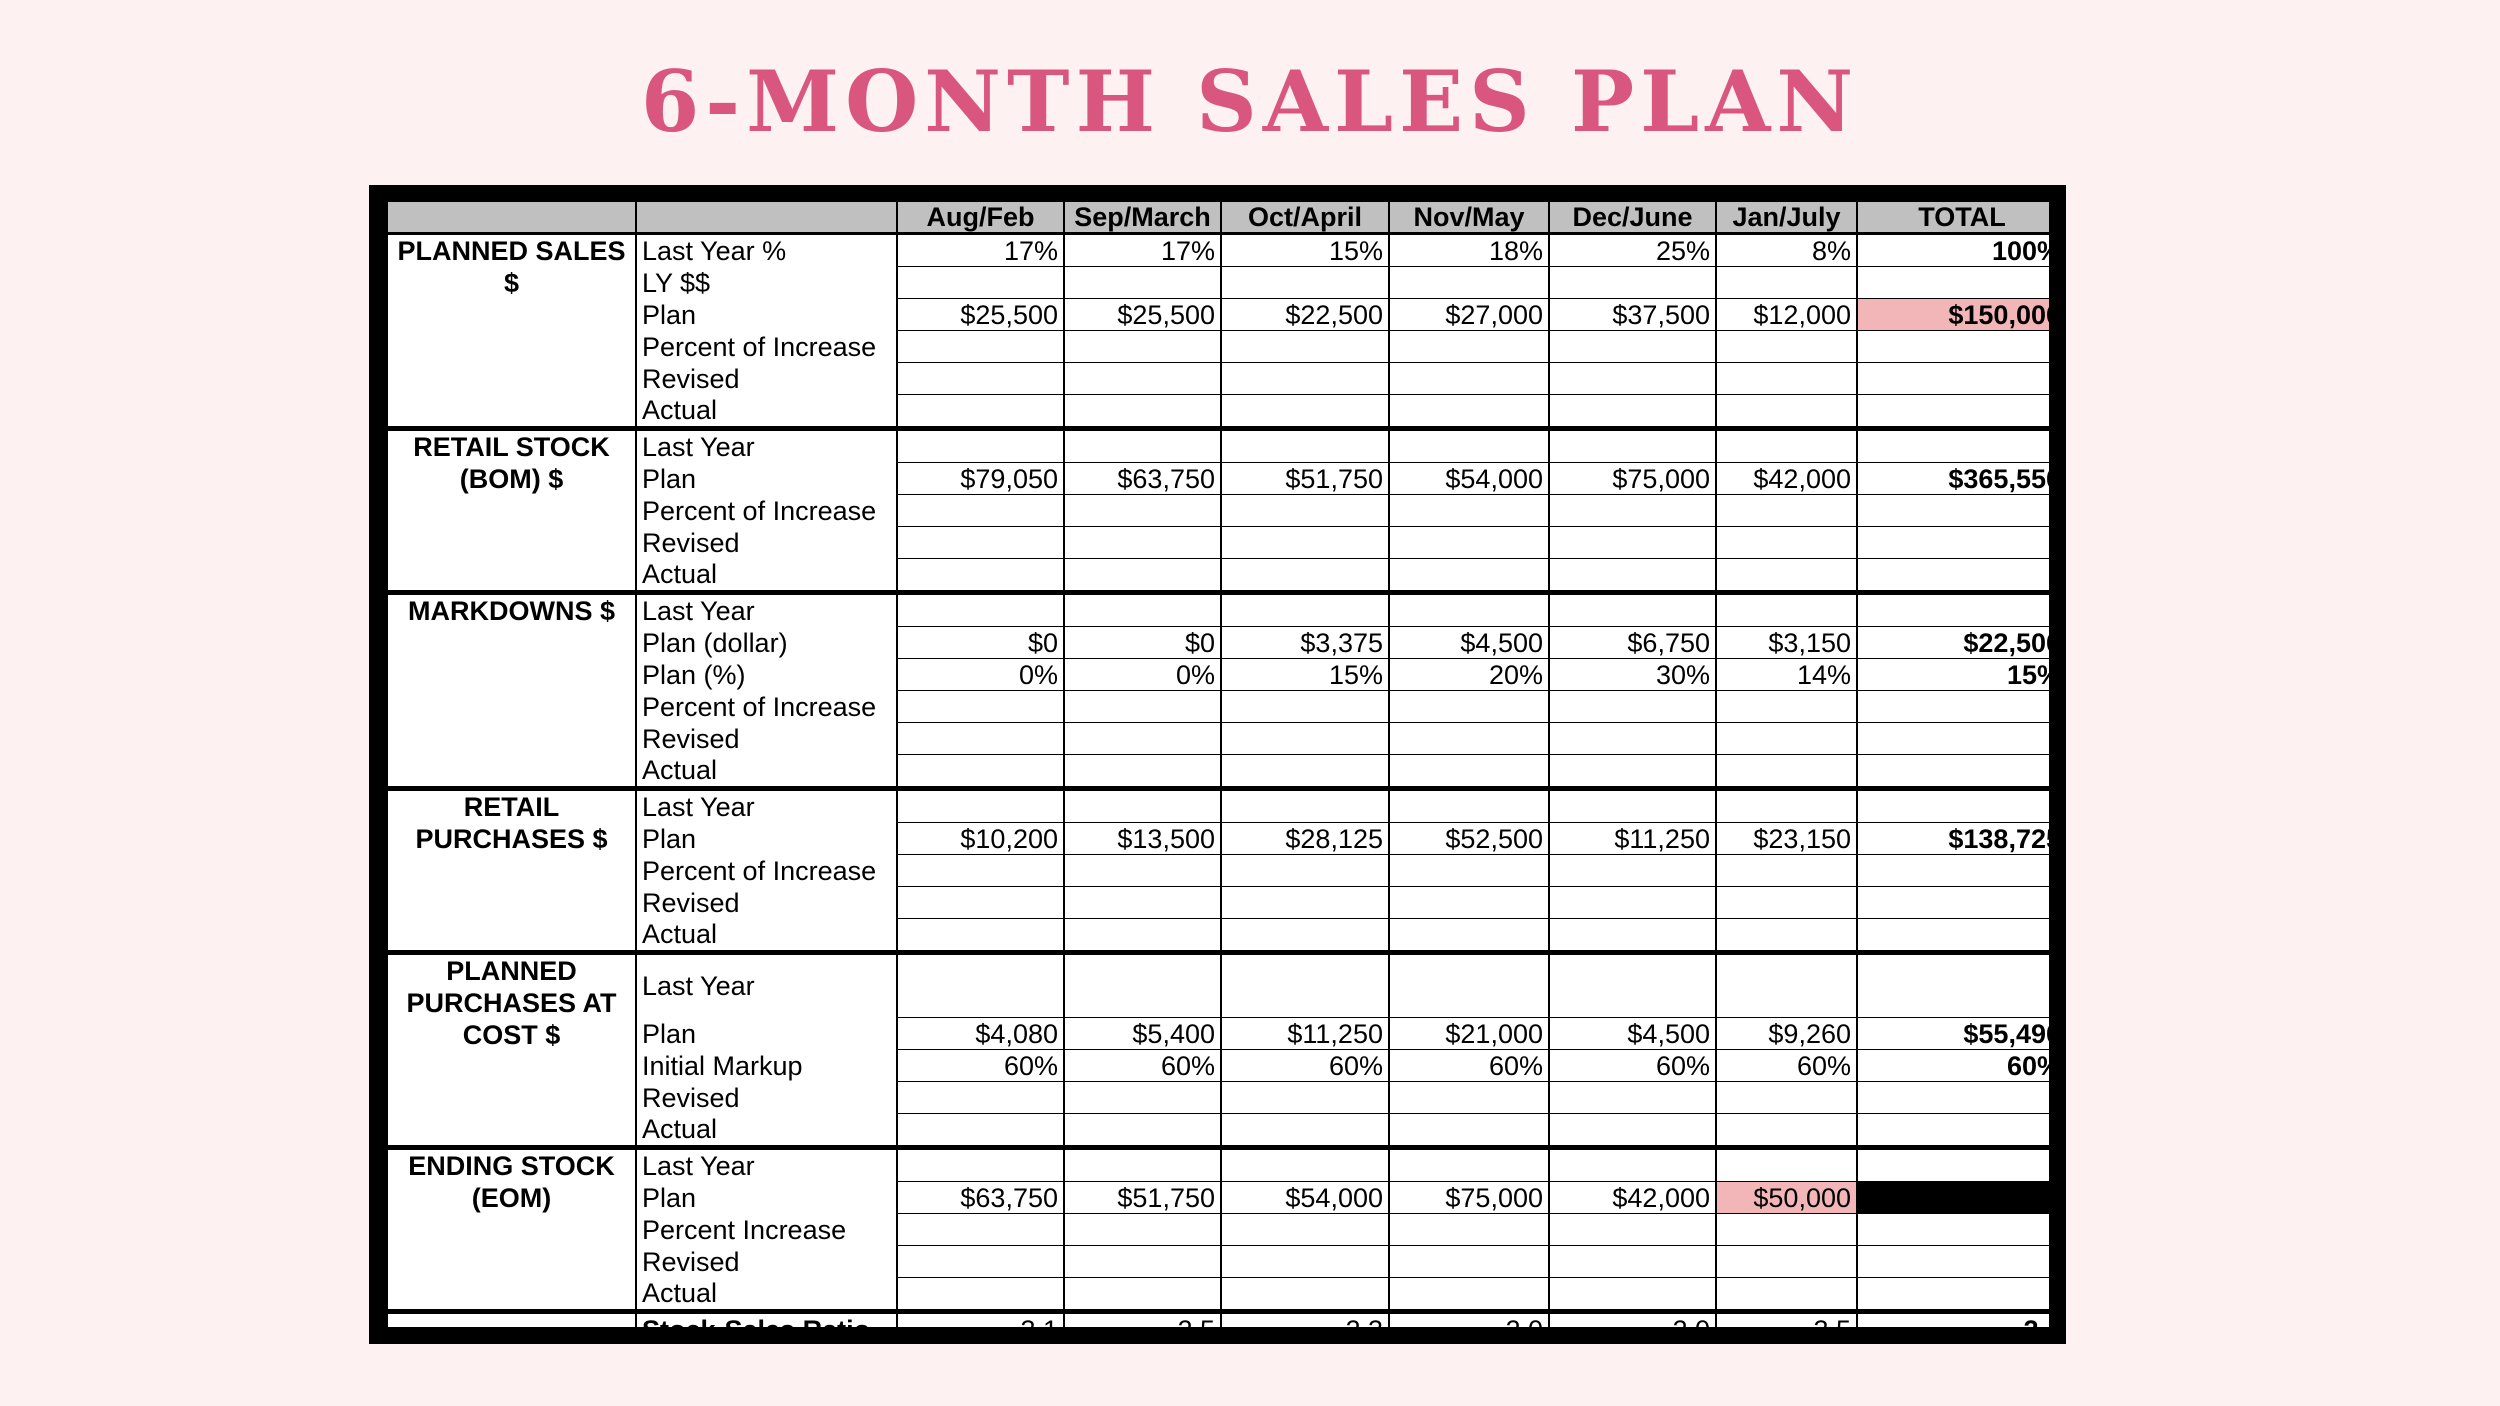 This screenshot has width=2500, height=1406. I want to click on value-cell: 2.0, so click(1469, 1319).